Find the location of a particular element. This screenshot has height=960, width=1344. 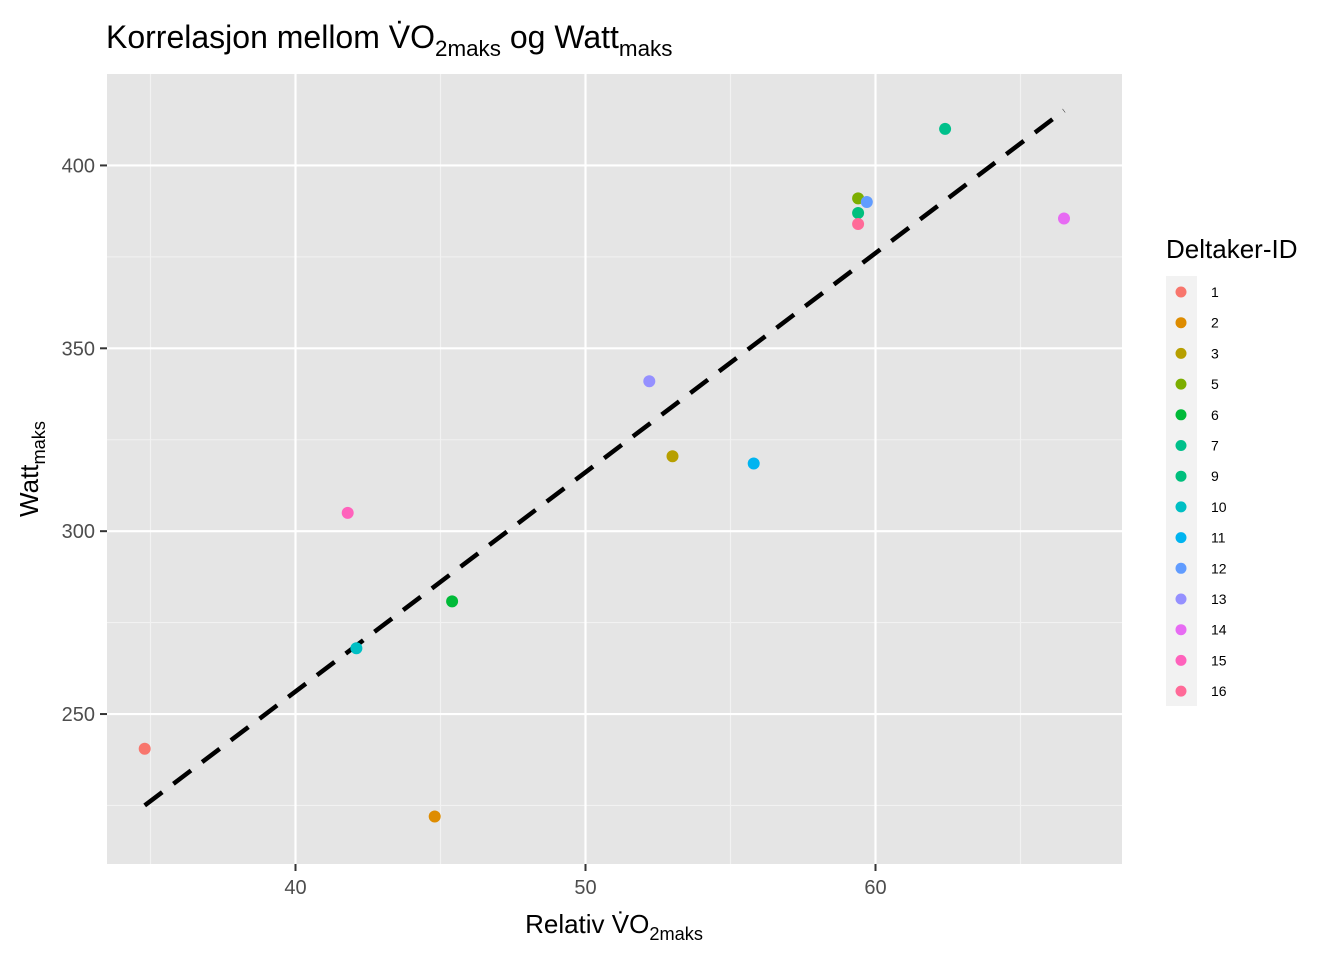

x-tick-label: 50 is located at coordinates (585, 888).